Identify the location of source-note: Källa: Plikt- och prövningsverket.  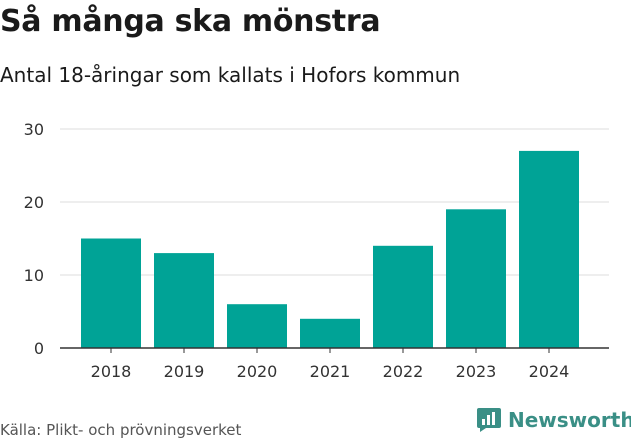
(121, 430).